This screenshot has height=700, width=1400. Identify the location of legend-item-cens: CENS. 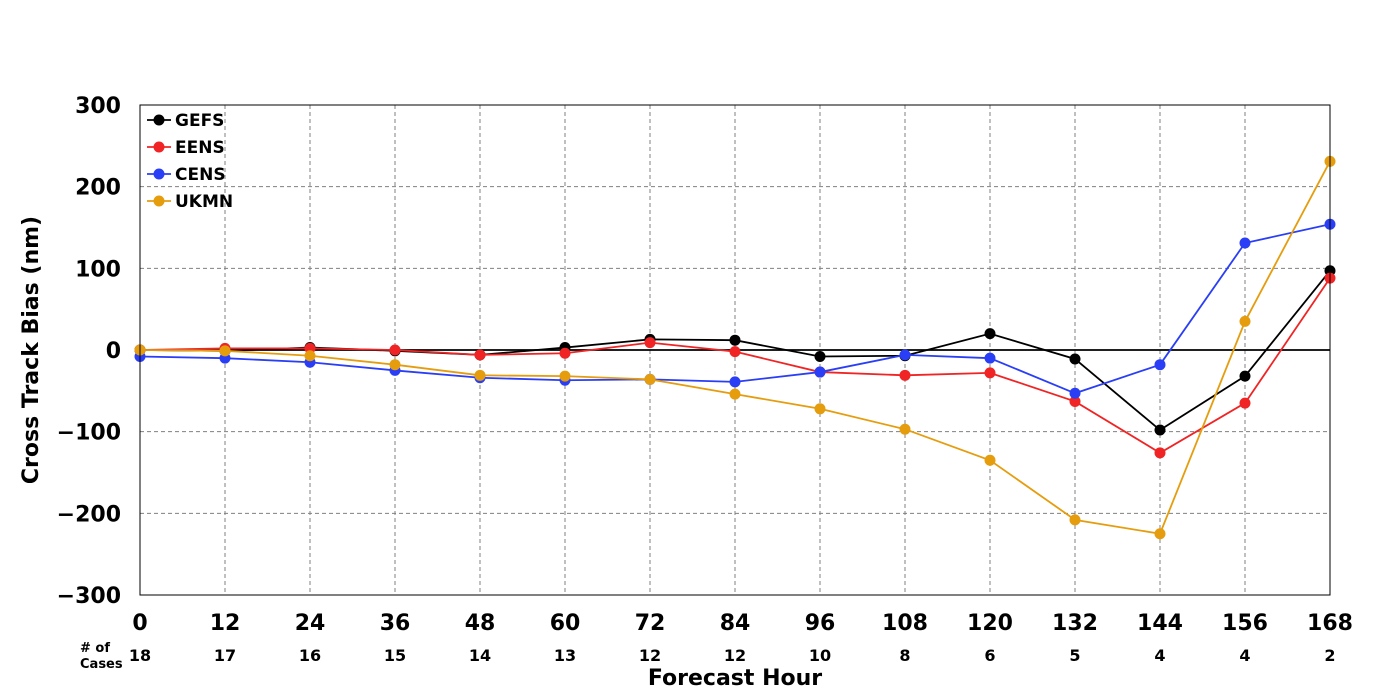
(186, 175).